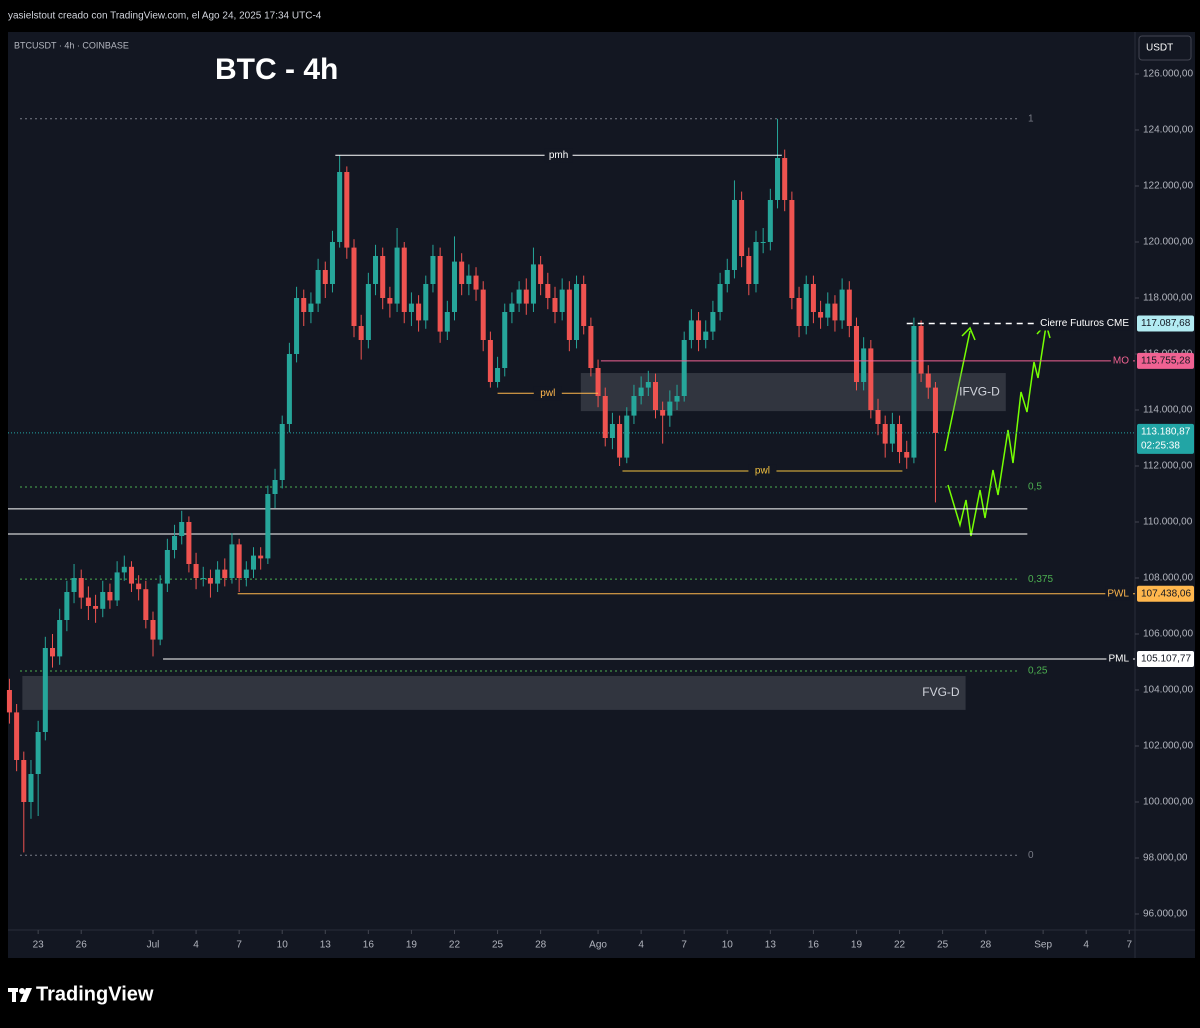 This screenshot has width=1200, height=1028. I want to click on logo, so click(20, 995).